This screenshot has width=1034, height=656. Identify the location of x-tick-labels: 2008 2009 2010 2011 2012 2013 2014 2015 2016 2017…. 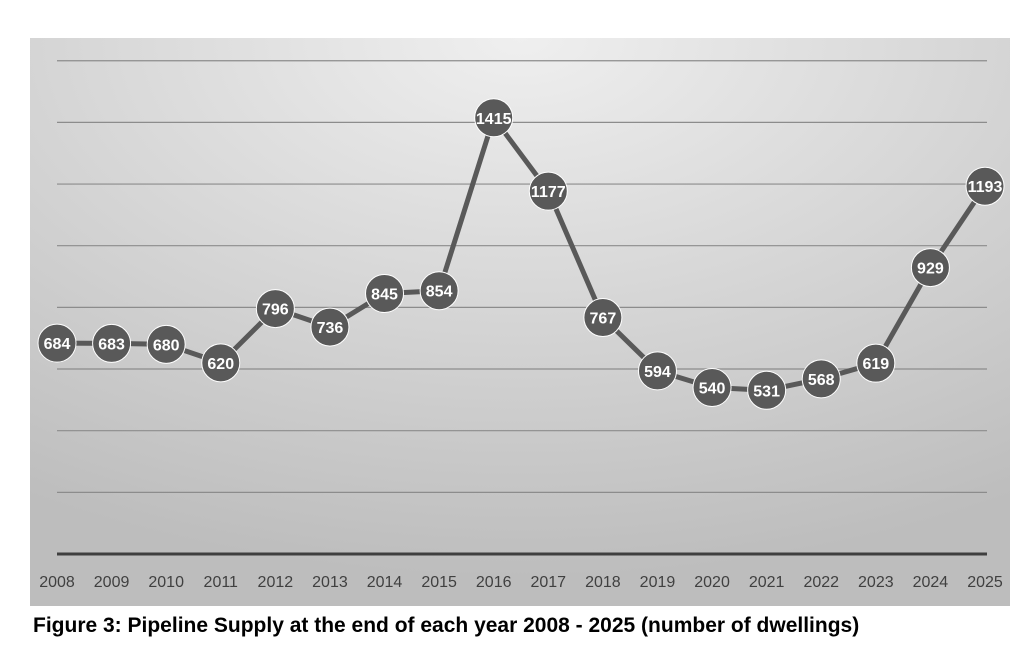
(521, 582).